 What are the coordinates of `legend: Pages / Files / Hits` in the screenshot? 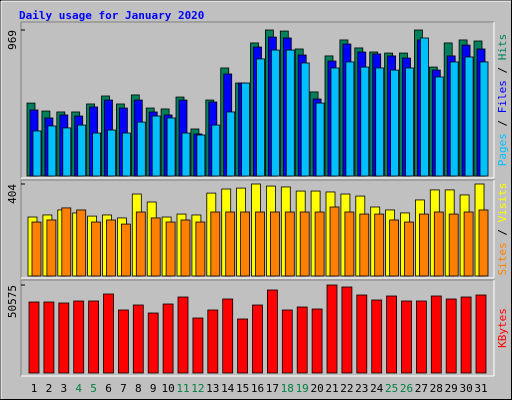 It's located at (502, 100).